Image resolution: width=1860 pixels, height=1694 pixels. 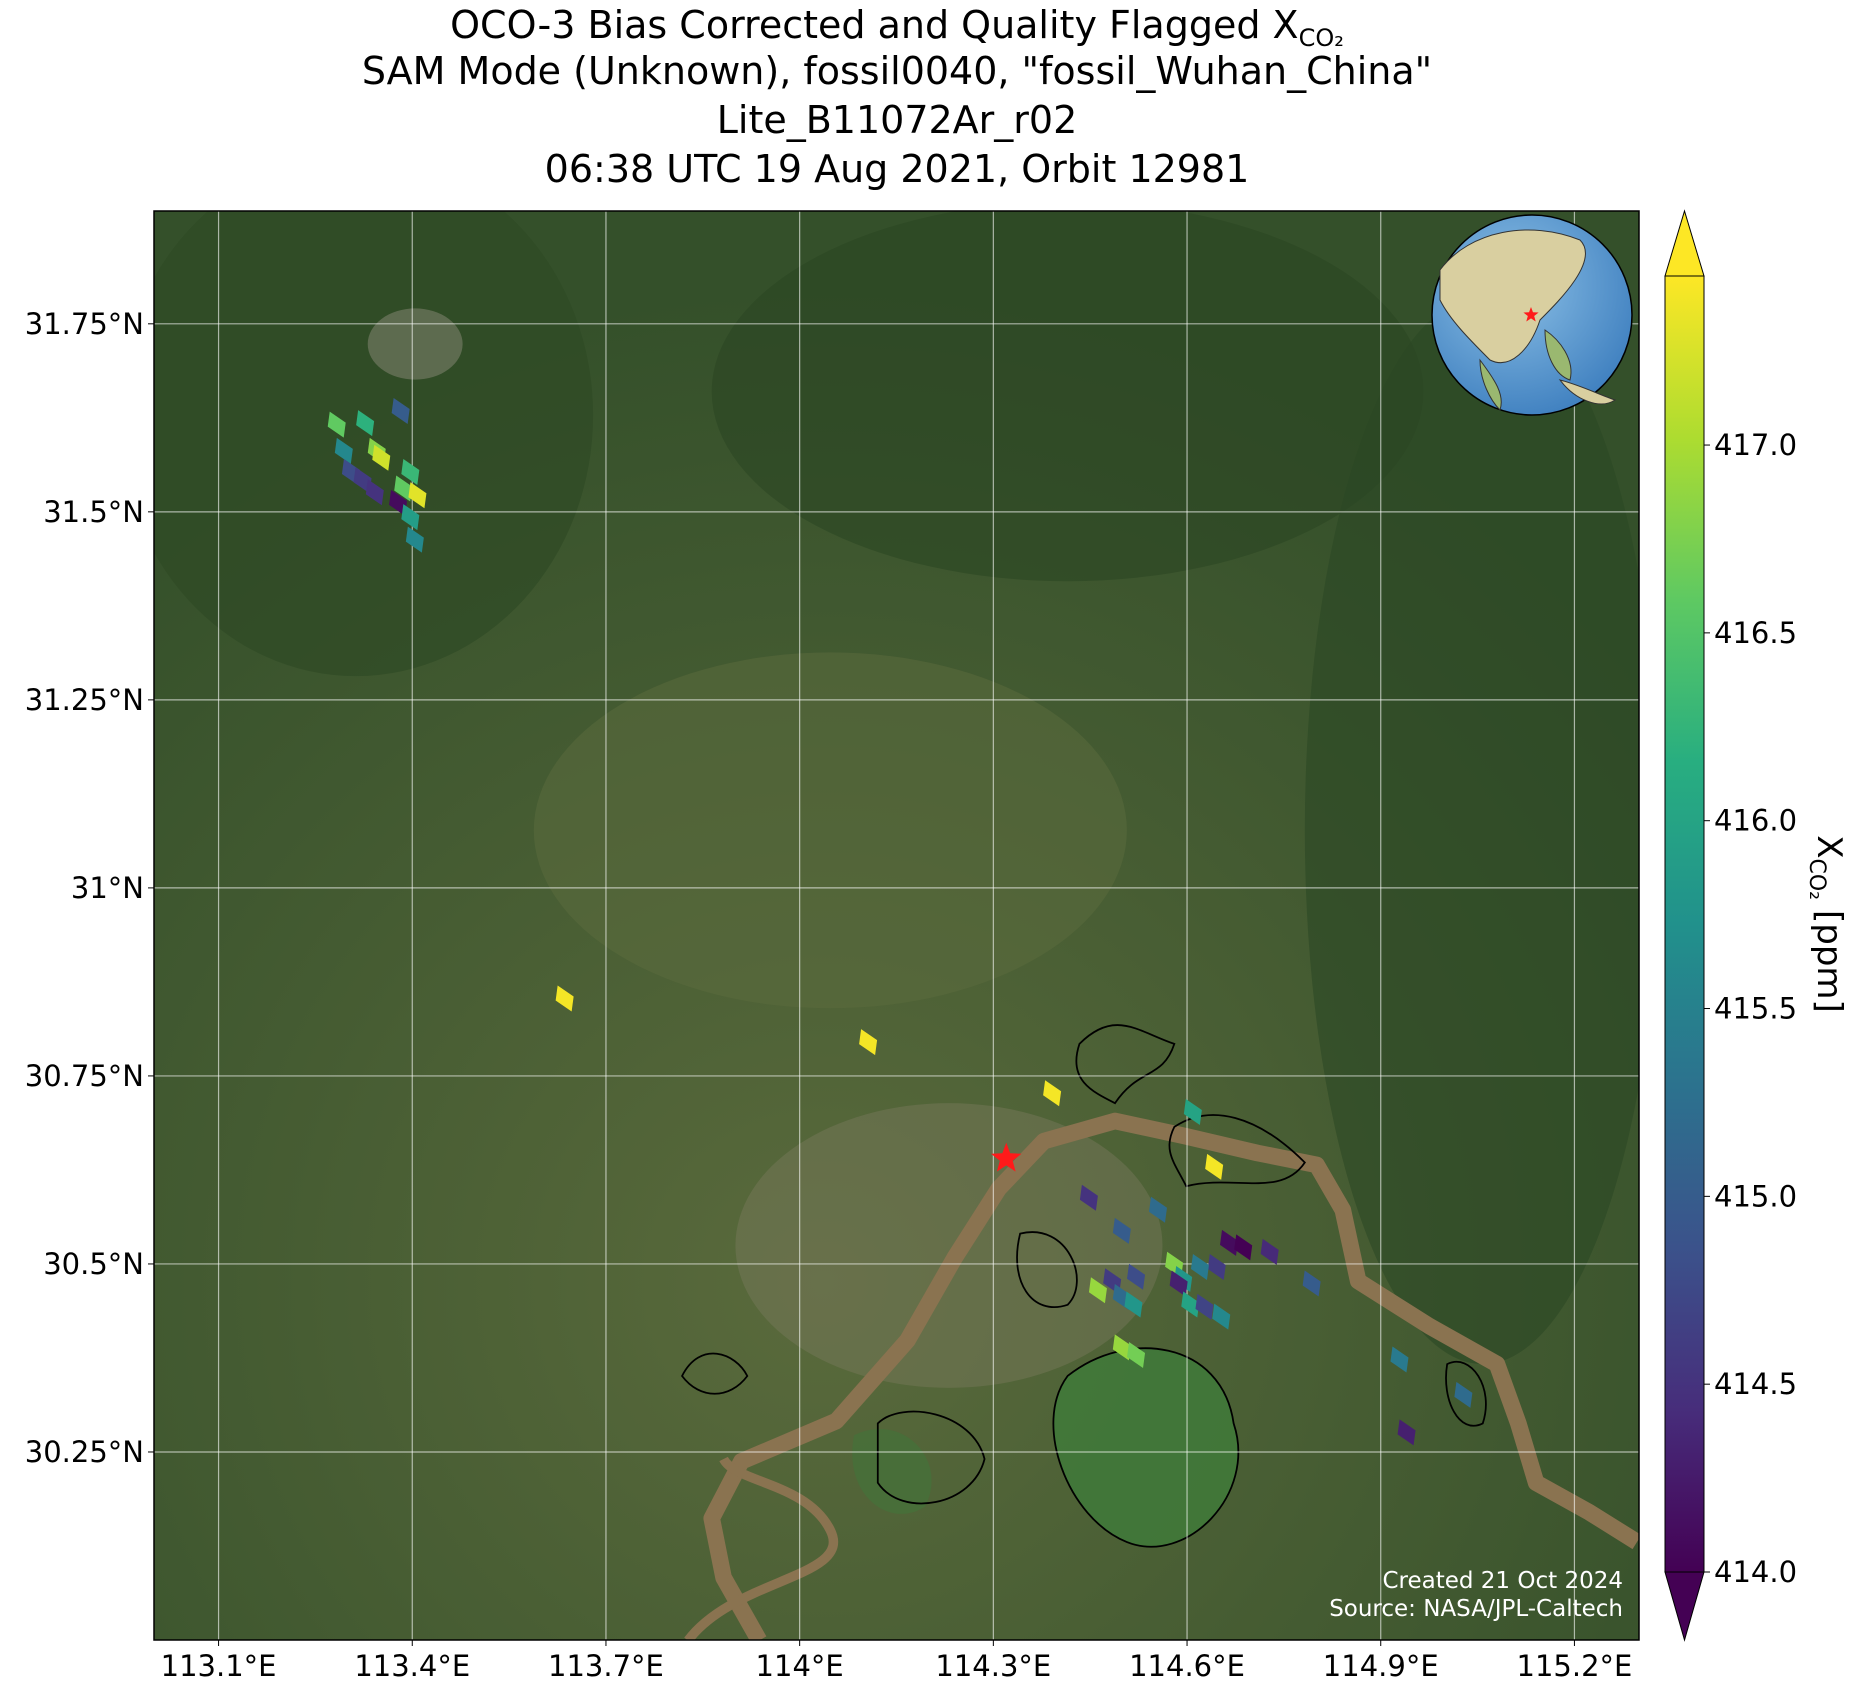 What do you see at coordinates (107, 888) in the screenshot?
I see `y-tick-label: 31°N` at bounding box center [107, 888].